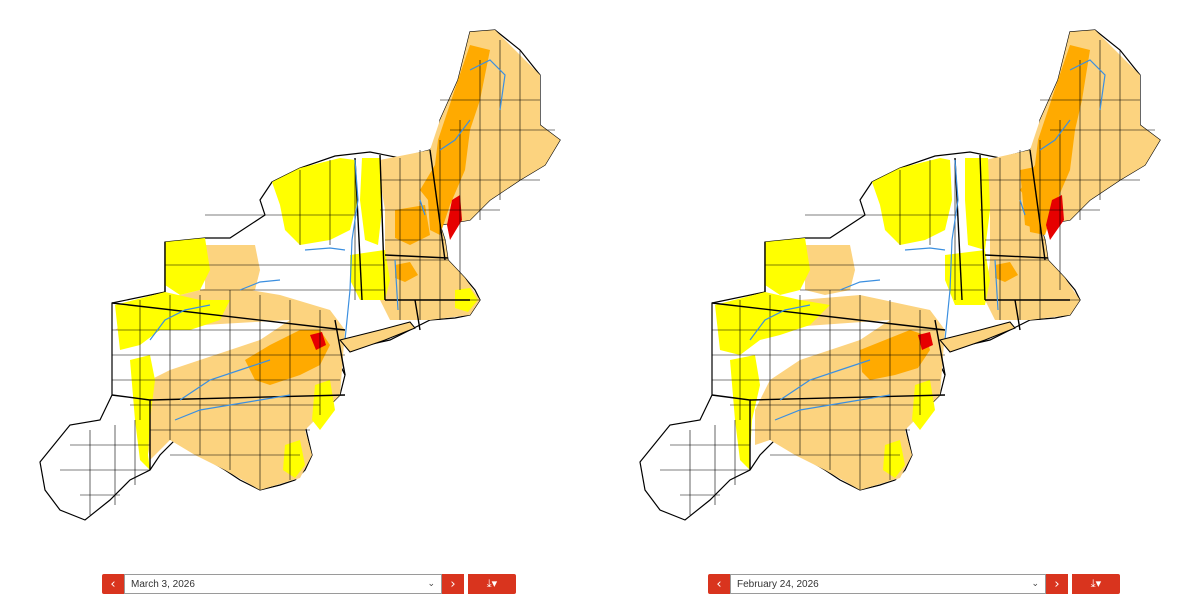 This screenshot has height=604, width=1200. I want to click on date-label: March 3, 2026, so click(163, 584).